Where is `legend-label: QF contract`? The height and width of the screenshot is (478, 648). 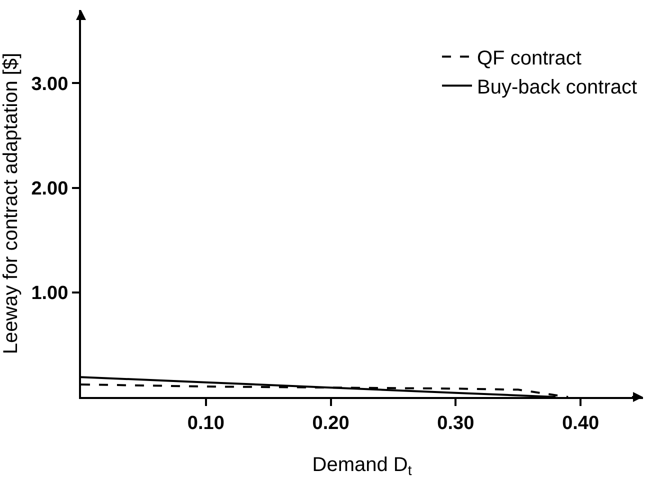 legend-label: QF contract is located at coordinates (529, 58).